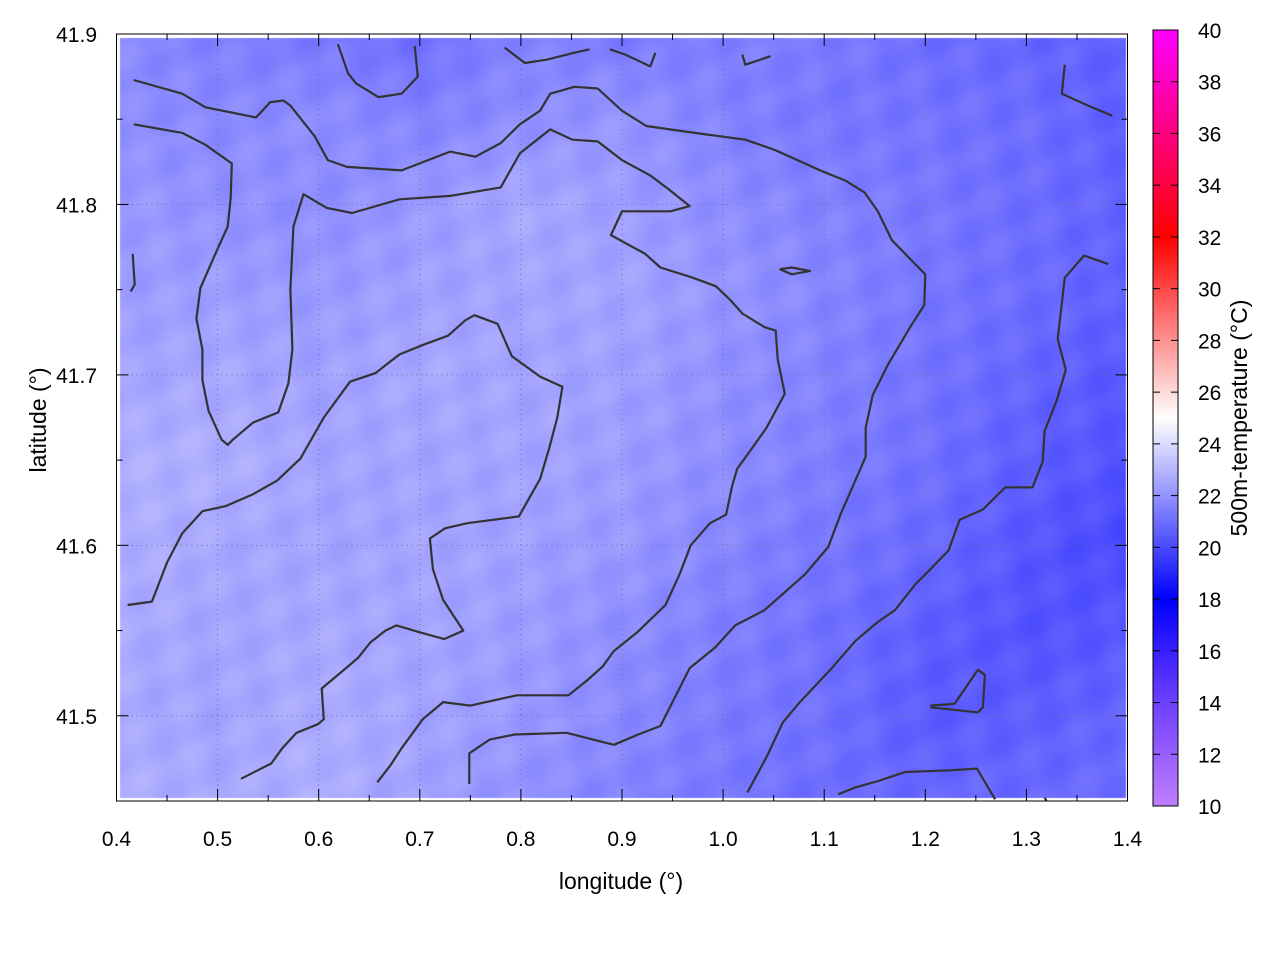 This screenshot has width=1280, height=960. What do you see at coordinates (1239, 418) in the screenshot?
I see `colorbar-label: 500m-temperature (°C)` at bounding box center [1239, 418].